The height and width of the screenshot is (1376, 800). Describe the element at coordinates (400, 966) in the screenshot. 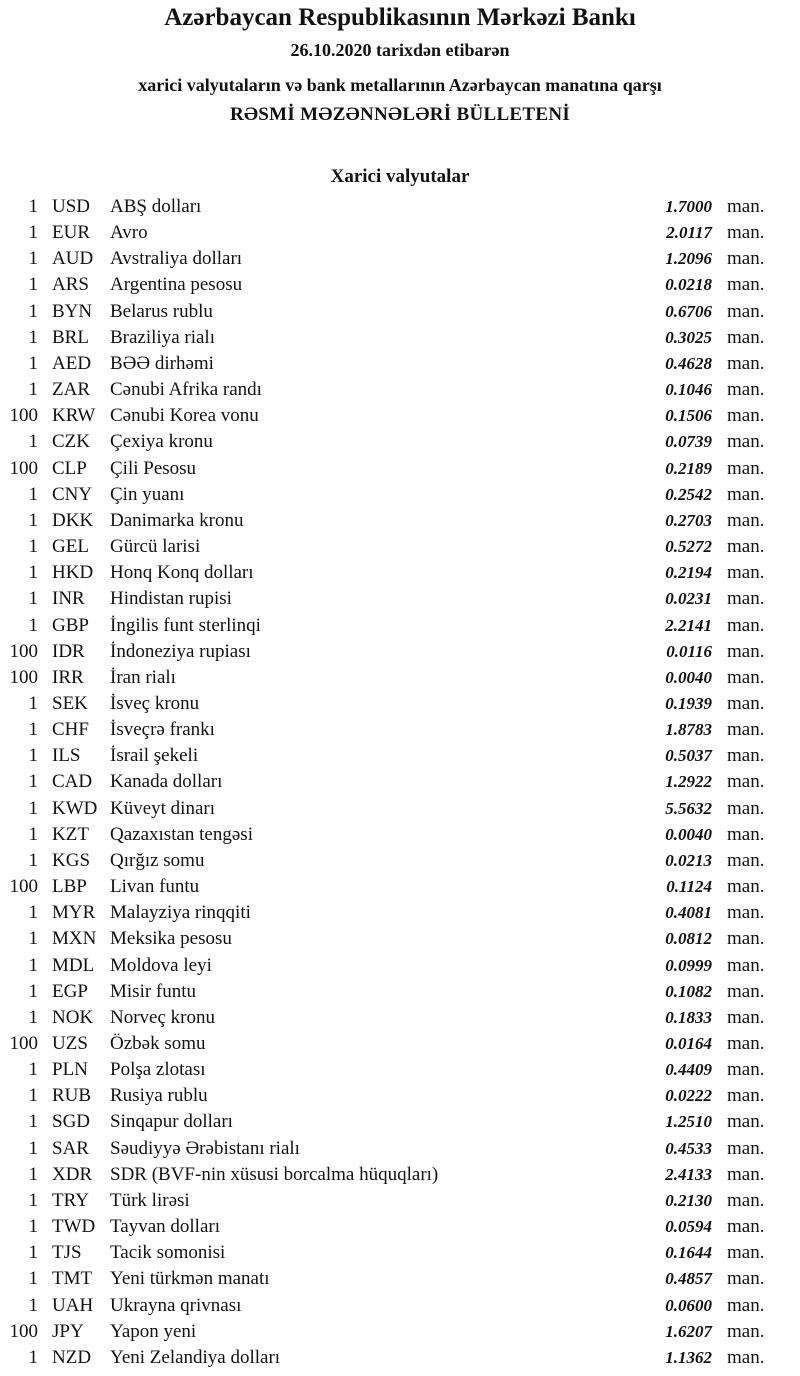

I see `table-row: 1 MDL Moldova leyi 0.0999 man.` at that location.